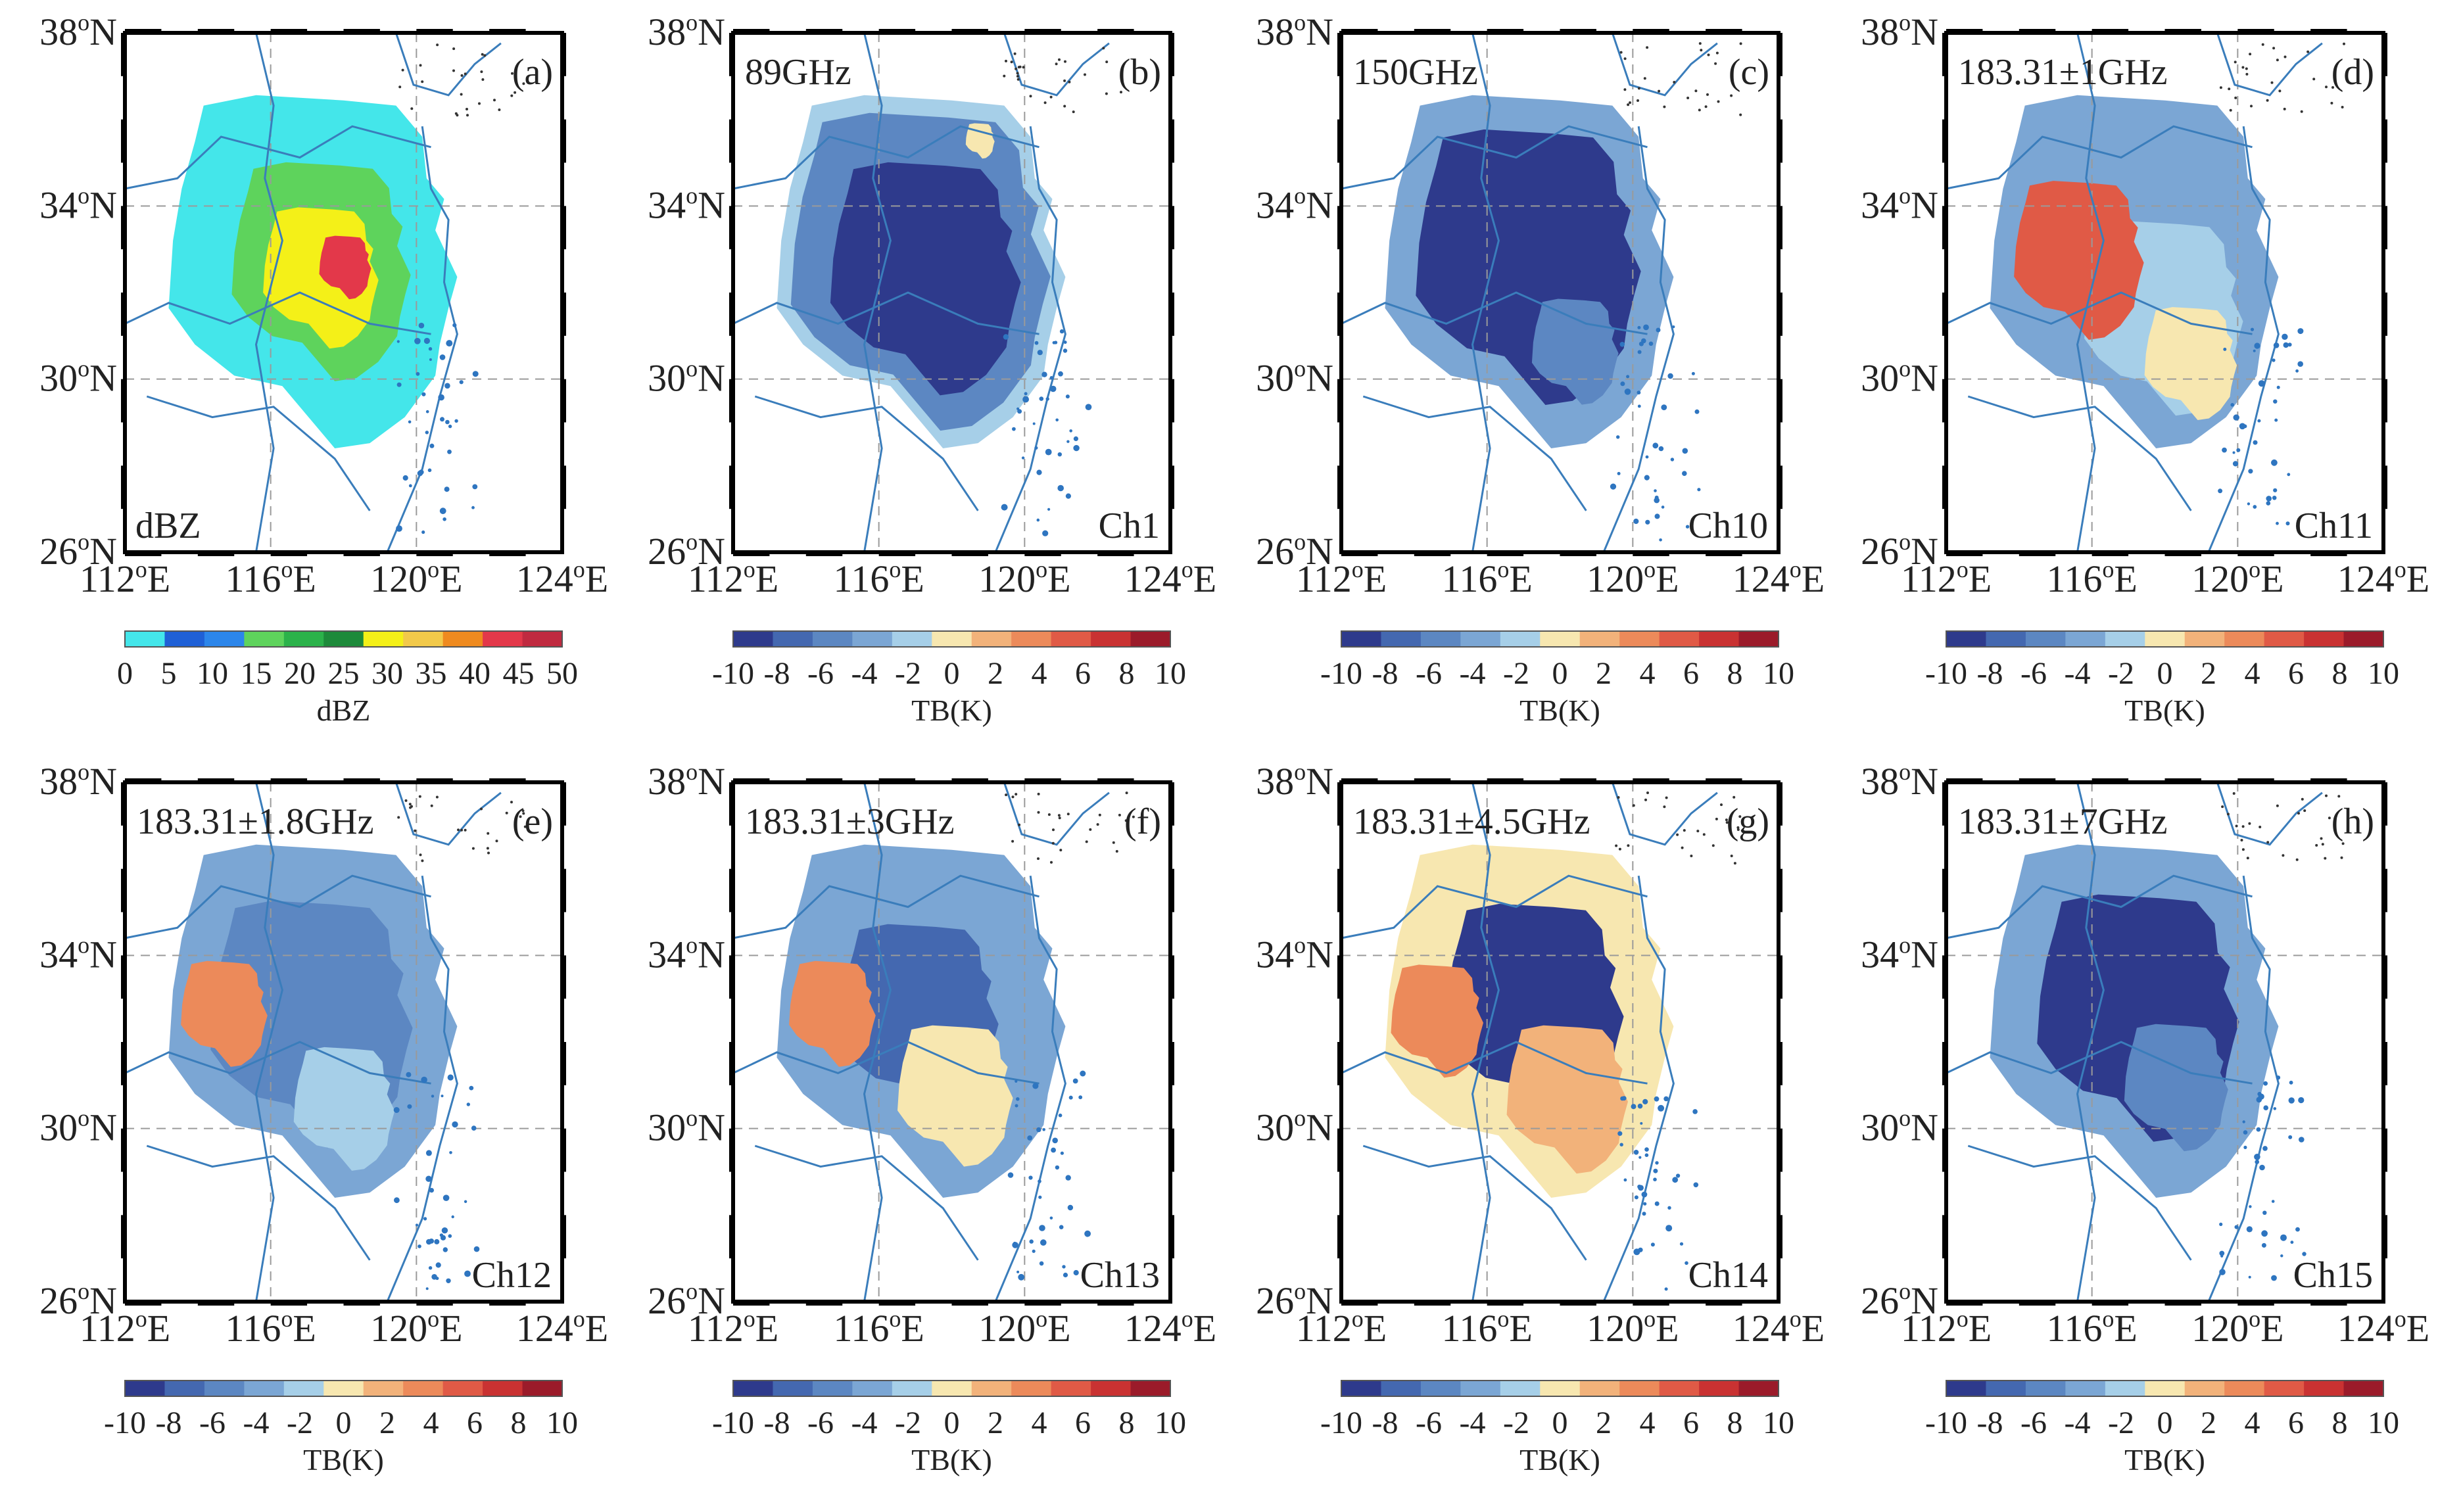 The image size is (2438, 1512). What do you see at coordinates (733, 578) in the screenshot?
I see `lon-tick-label: 112oE` at bounding box center [733, 578].